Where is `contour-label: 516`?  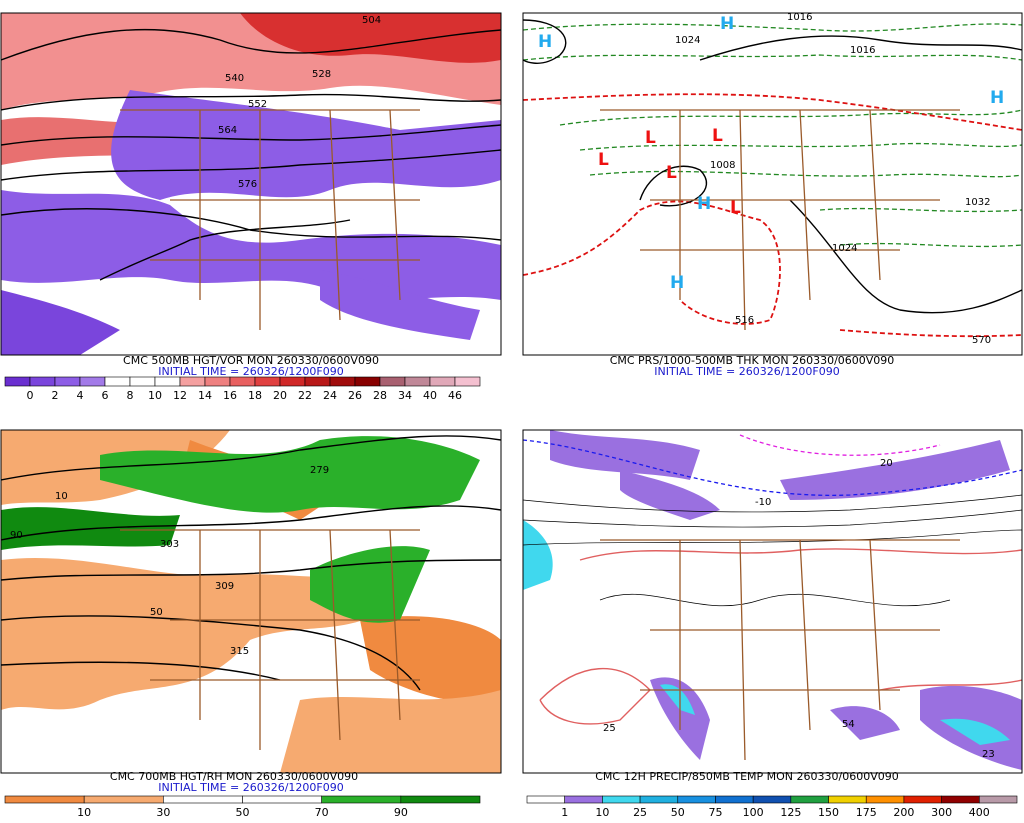
contour-label: 516 is located at coordinates (744, 320).